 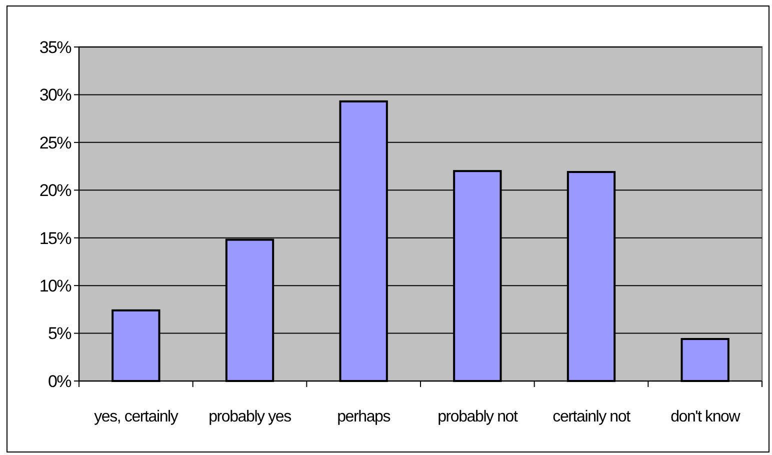 I want to click on y-tick-label: 0%, so click(x=60, y=381).